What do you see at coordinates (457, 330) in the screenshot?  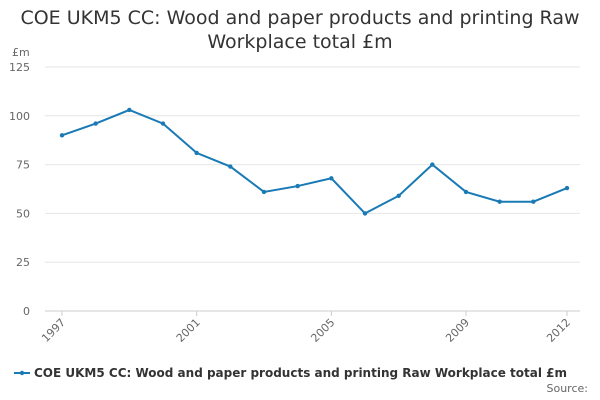 I see `x-tick-label: 2009` at bounding box center [457, 330].